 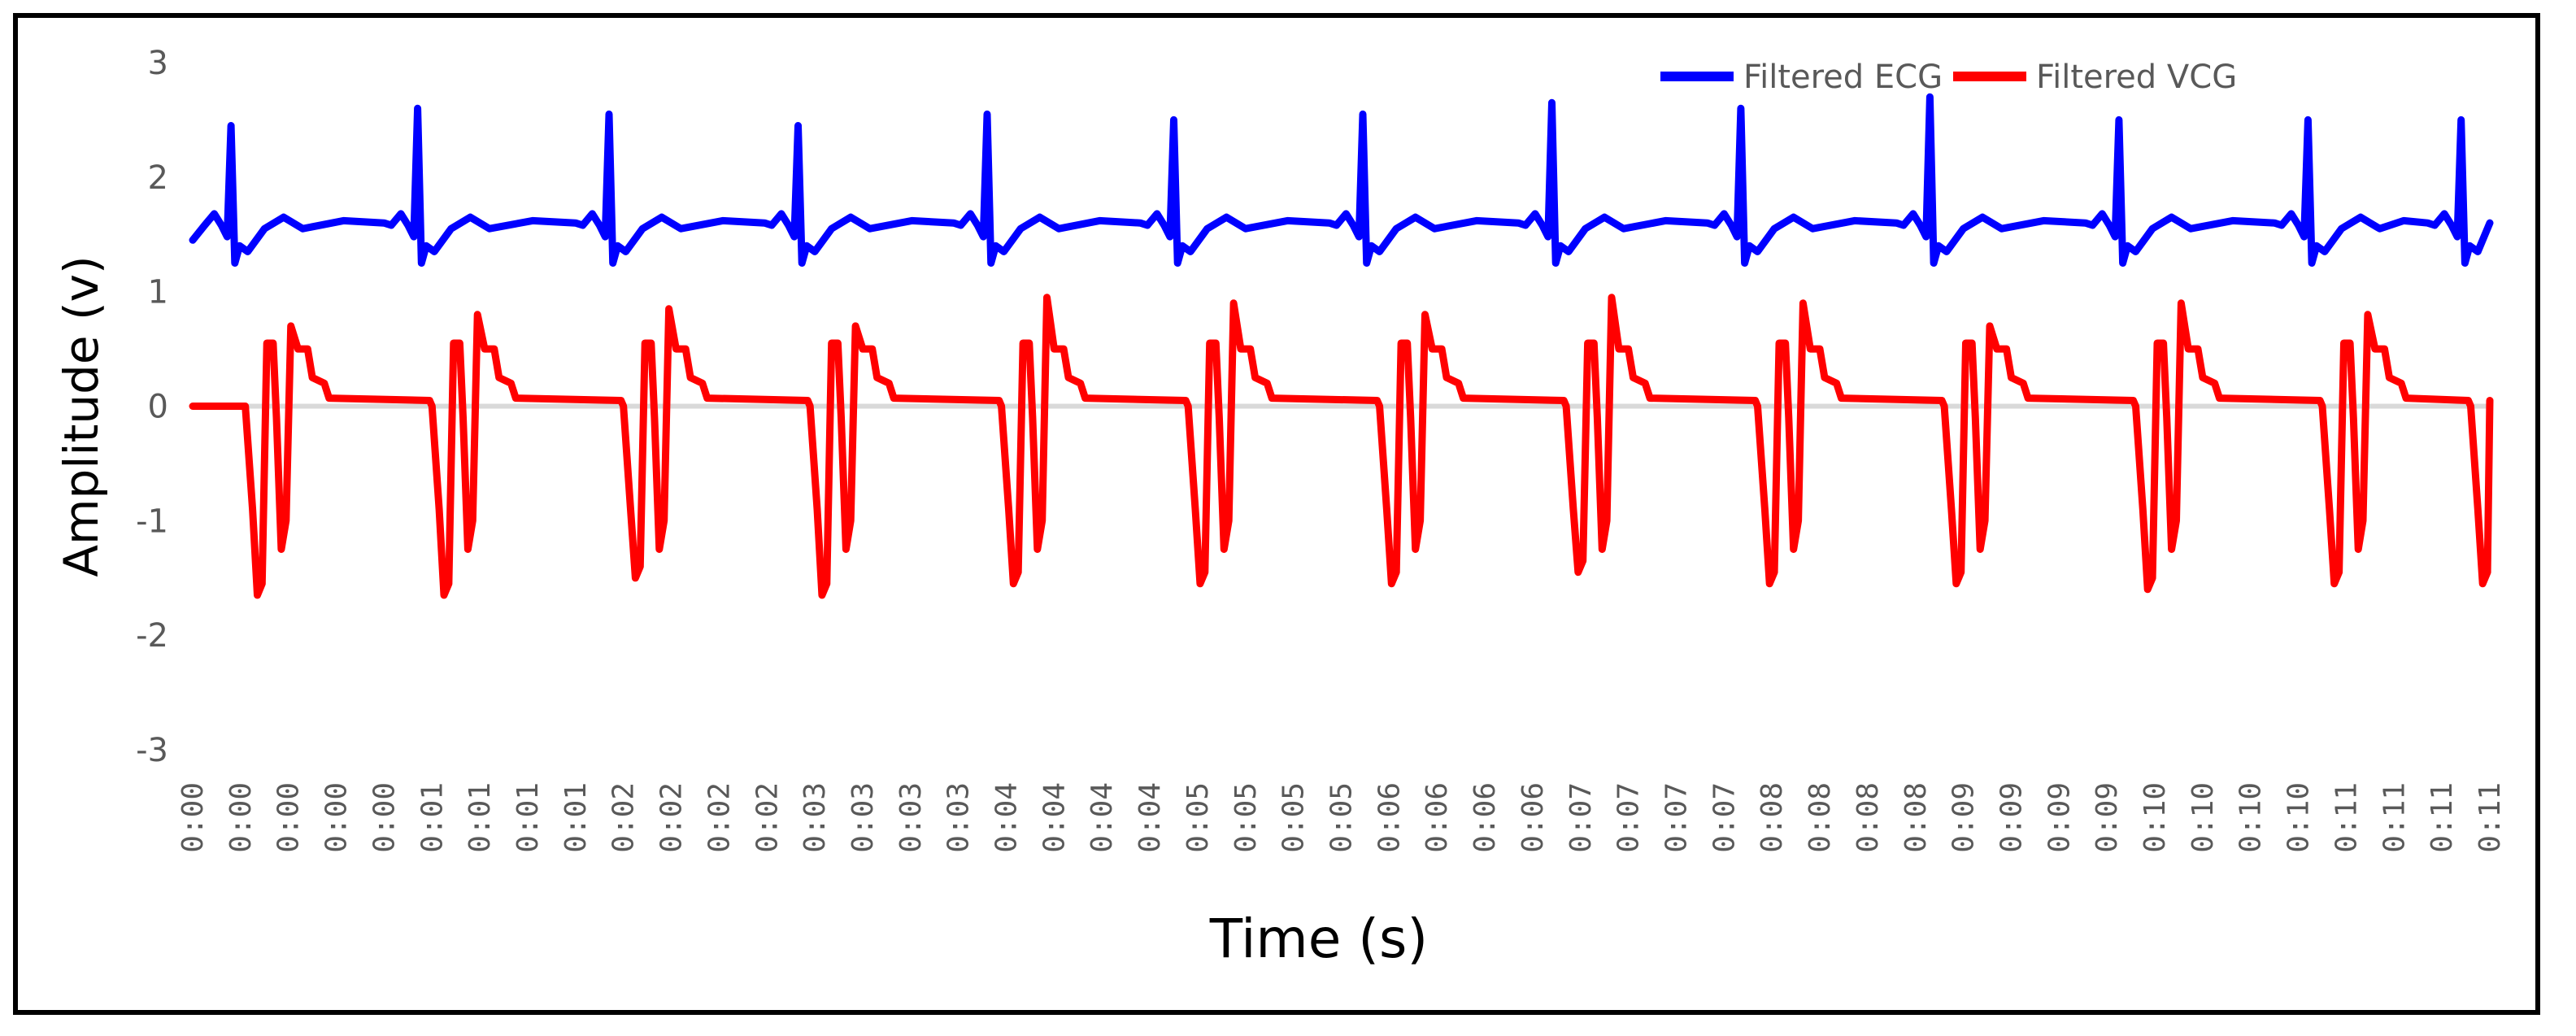 What do you see at coordinates (152, 521) in the screenshot?
I see `y-tick-label: -1` at bounding box center [152, 521].